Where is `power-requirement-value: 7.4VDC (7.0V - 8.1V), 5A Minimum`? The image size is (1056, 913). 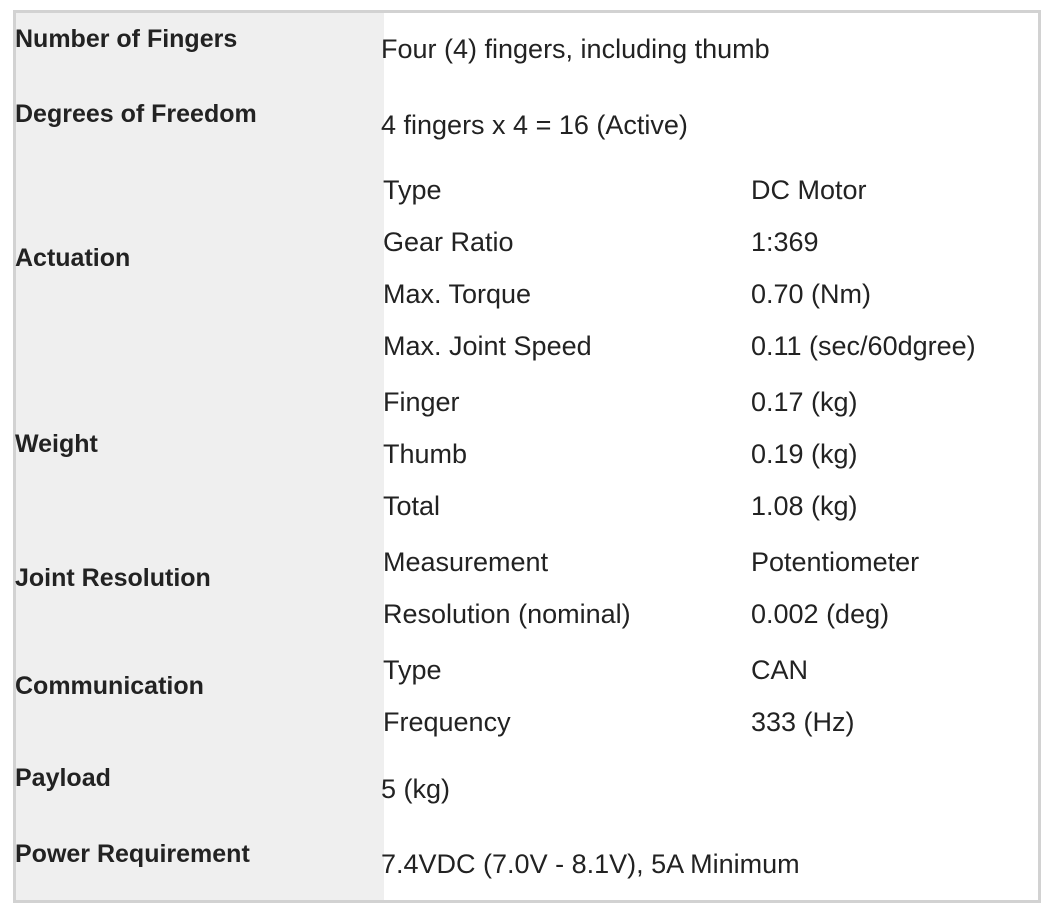
power-requirement-value: 7.4VDC (7.0V - 8.1V), 5A Minimum is located at coordinates (590, 864).